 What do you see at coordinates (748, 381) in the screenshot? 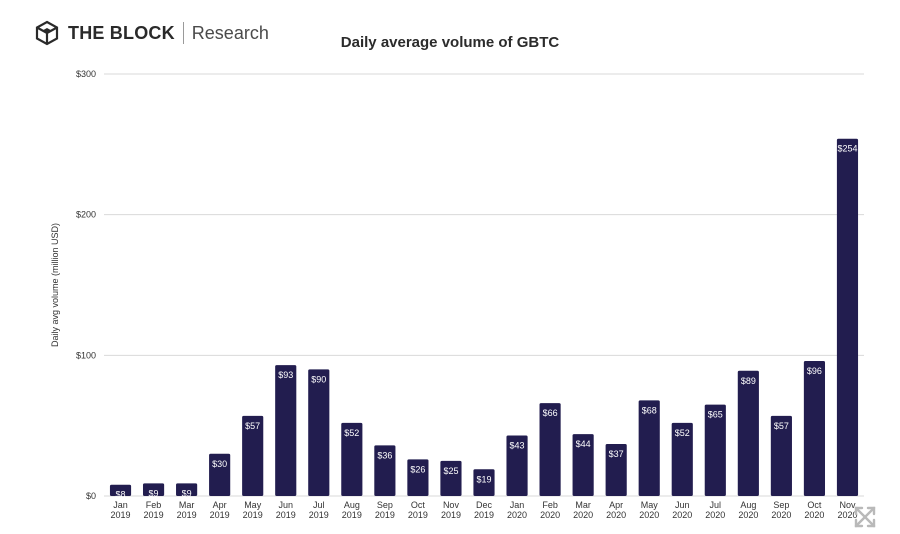
I see `bar-data-label: $89` at bounding box center [748, 381].